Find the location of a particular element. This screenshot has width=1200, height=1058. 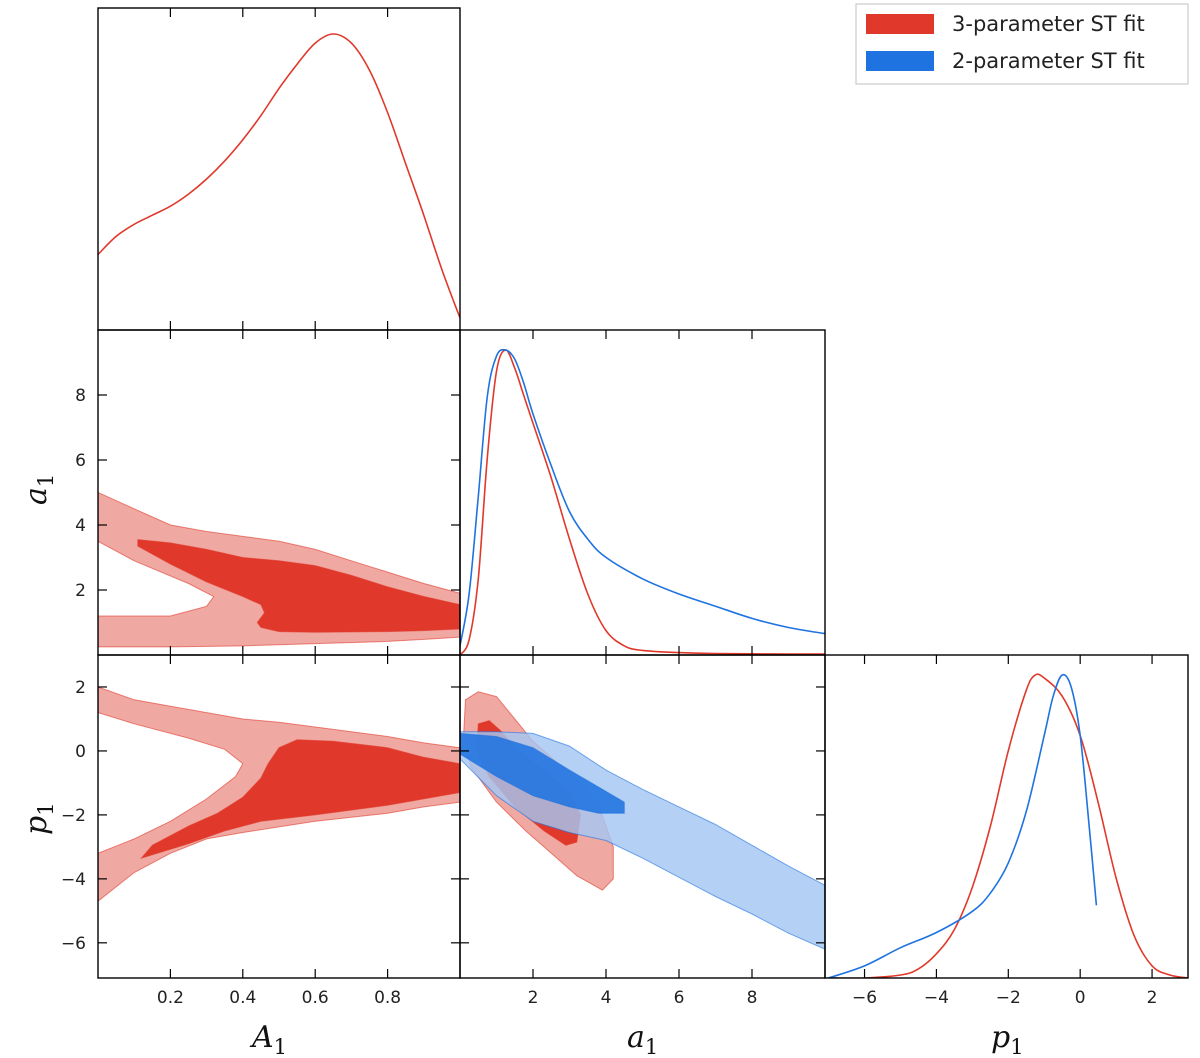

marginal-a1-2param is located at coordinates (642, 497).